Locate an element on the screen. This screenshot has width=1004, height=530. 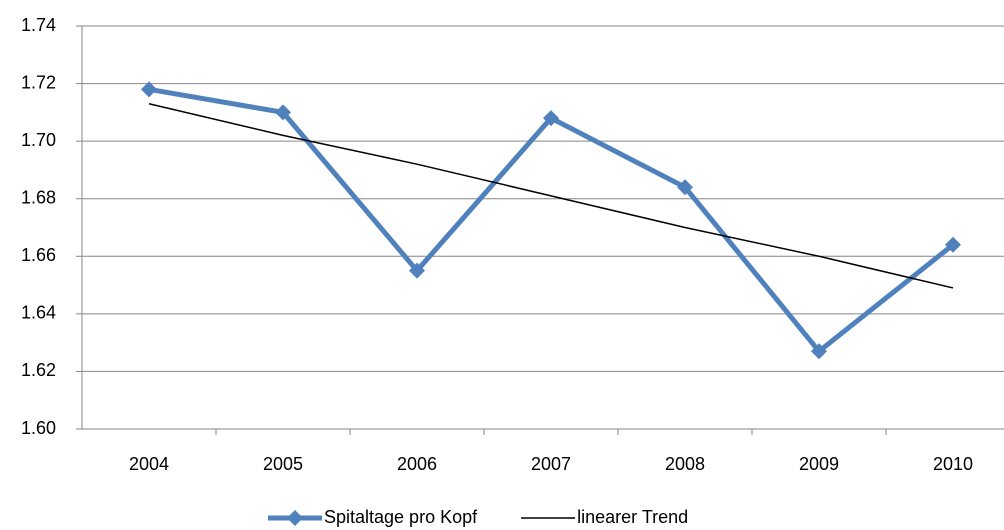
legend-label: linearer Trend is located at coordinates (632, 517).